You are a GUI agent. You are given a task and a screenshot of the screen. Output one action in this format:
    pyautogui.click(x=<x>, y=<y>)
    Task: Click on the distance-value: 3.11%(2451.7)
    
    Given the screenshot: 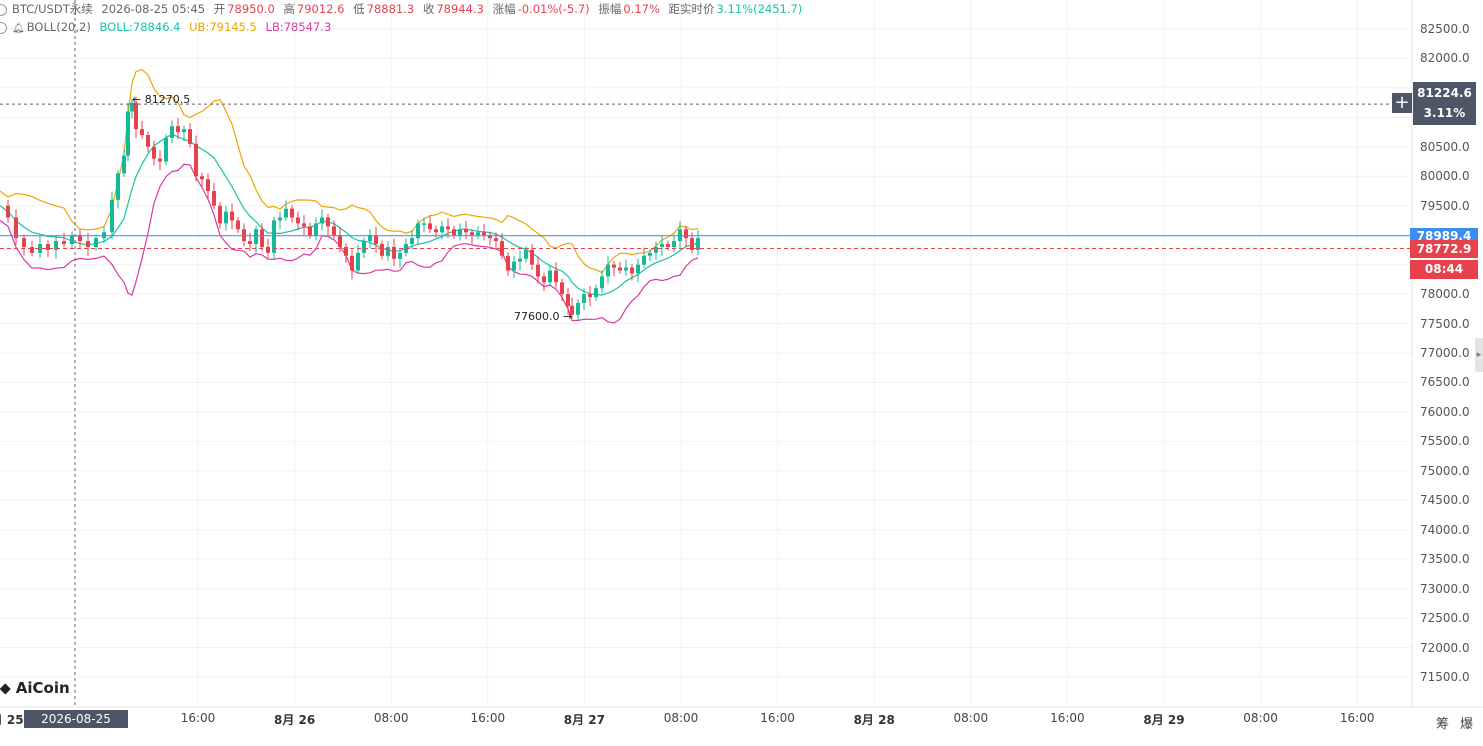 What is the action you would take?
    pyautogui.click(x=759, y=9)
    